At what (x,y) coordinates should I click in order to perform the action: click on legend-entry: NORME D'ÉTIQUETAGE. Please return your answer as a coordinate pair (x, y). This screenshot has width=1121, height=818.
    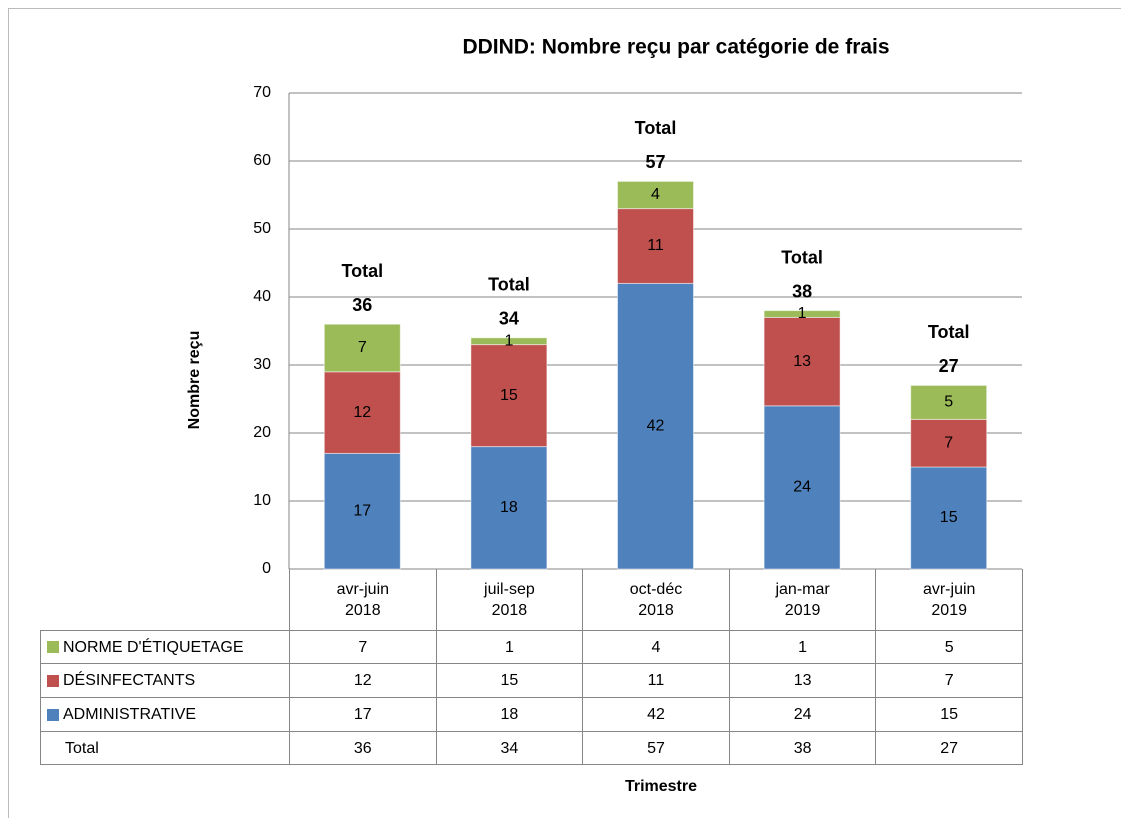
    Looking at the image, I should click on (165, 647).